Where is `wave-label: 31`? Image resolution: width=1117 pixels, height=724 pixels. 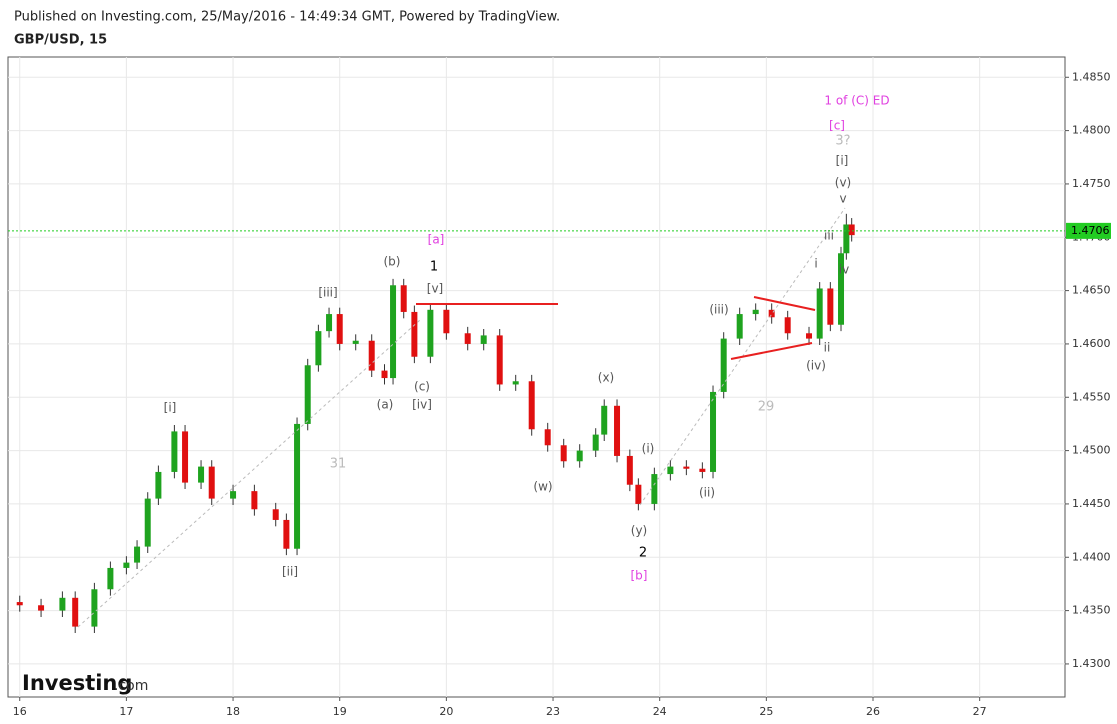
wave-label: 31 is located at coordinates (338, 464).